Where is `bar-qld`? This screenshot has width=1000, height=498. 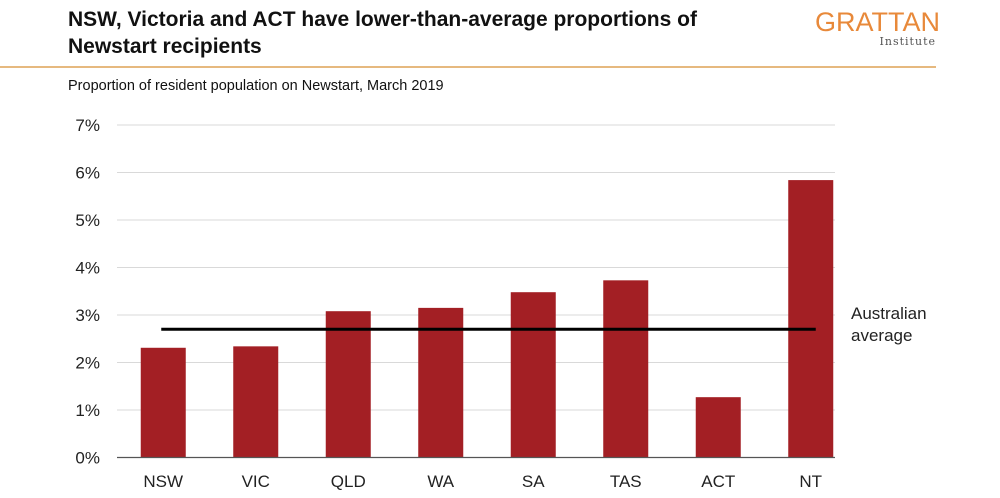 bar-qld is located at coordinates (348, 384).